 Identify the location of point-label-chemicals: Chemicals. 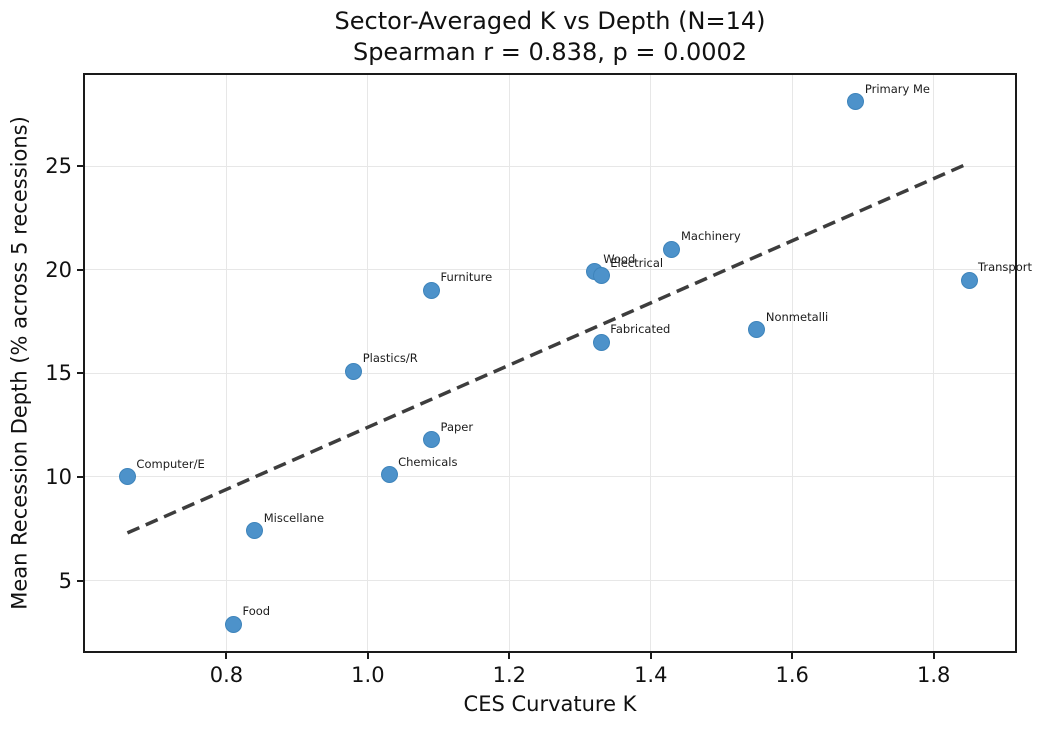
(428, 461).